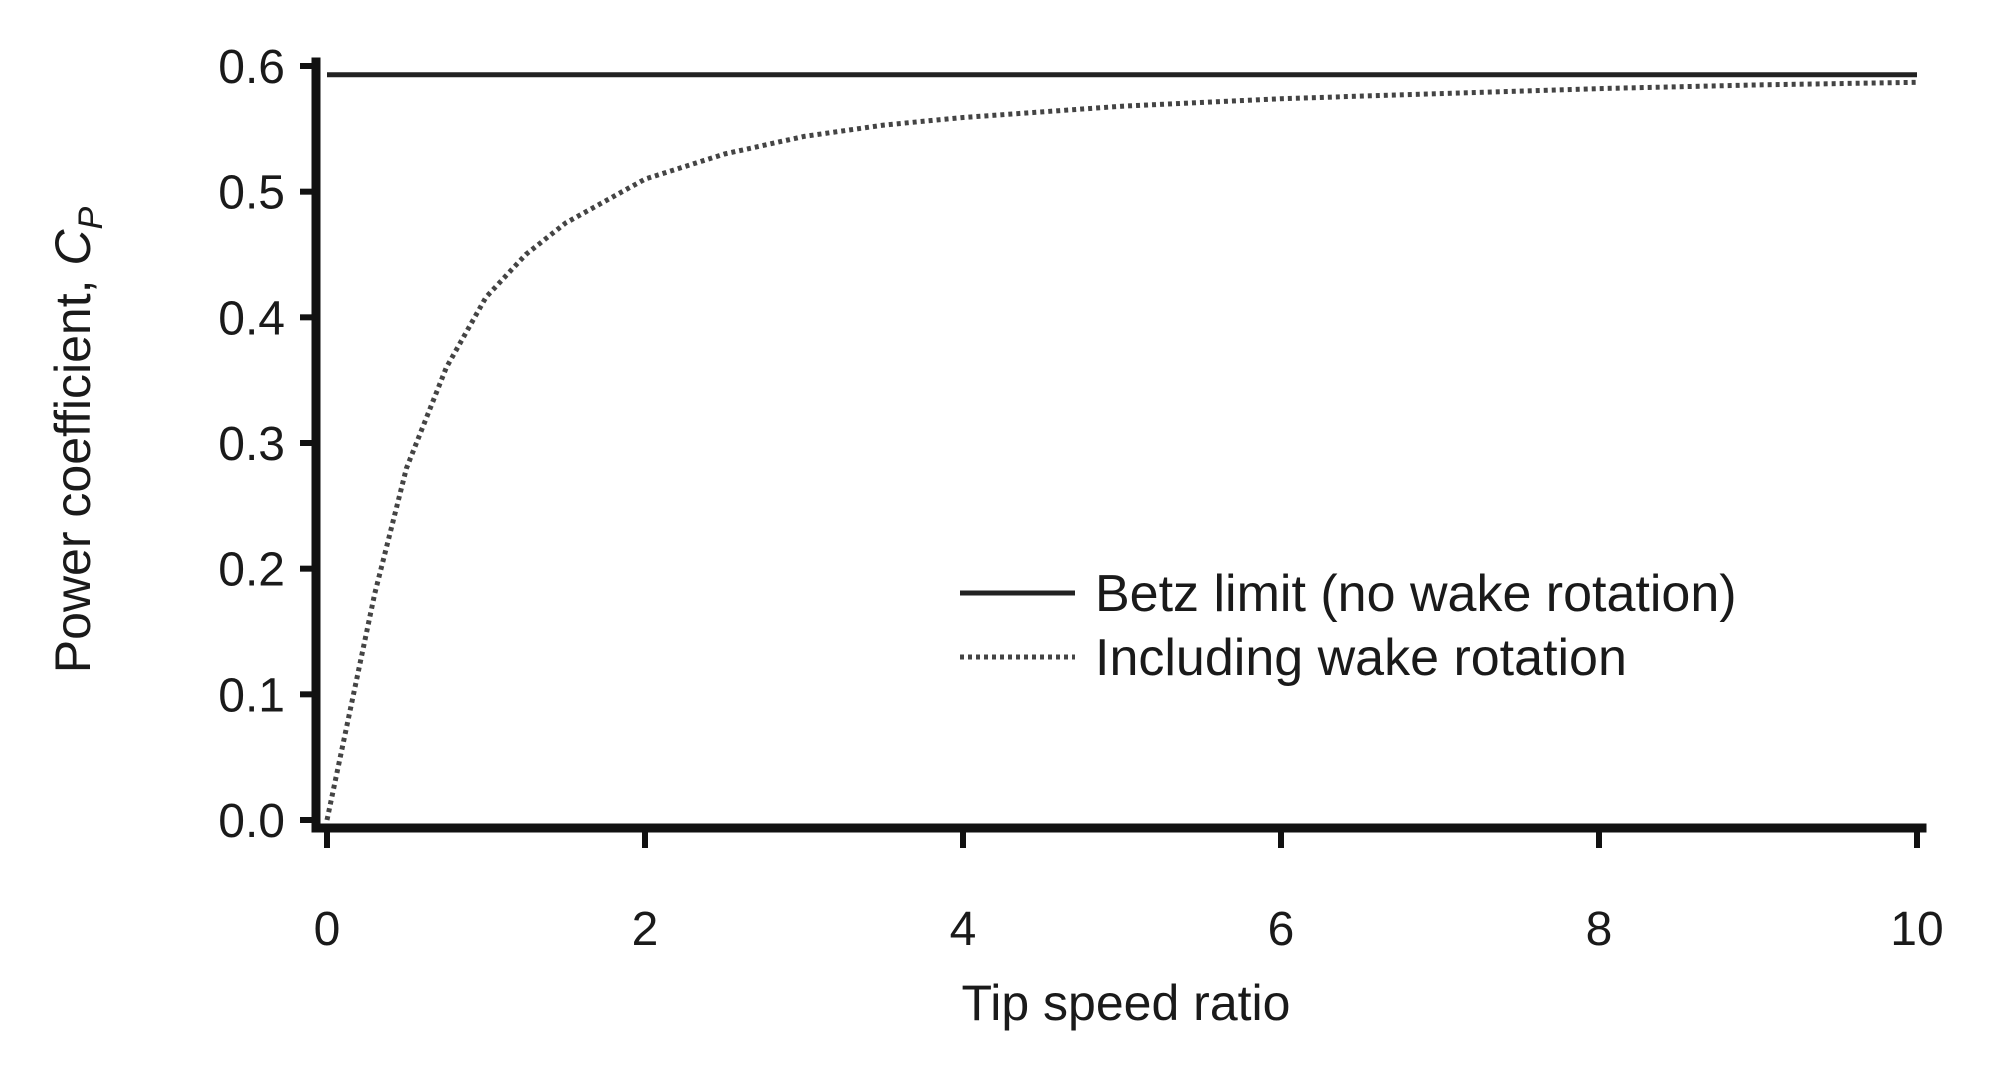  Describe the element at coordinates (963, 929) in the screenshot. I see `x-tick-label: 4` at that location.